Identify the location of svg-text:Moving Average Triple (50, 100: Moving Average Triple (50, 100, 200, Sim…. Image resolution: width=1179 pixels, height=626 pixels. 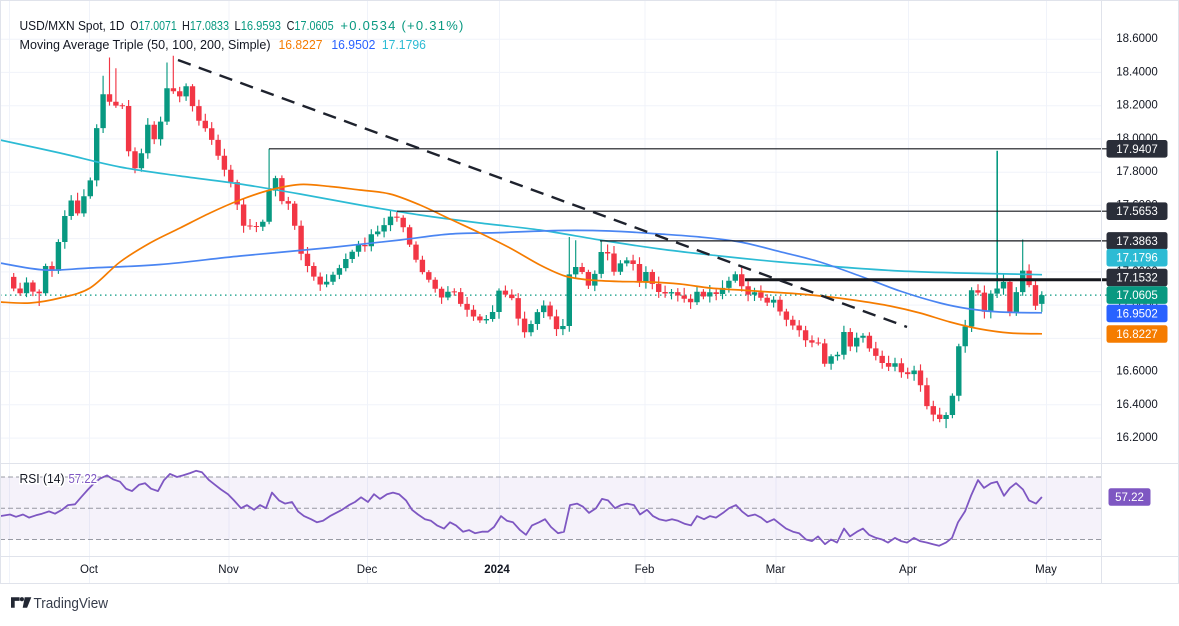
(145, 44).